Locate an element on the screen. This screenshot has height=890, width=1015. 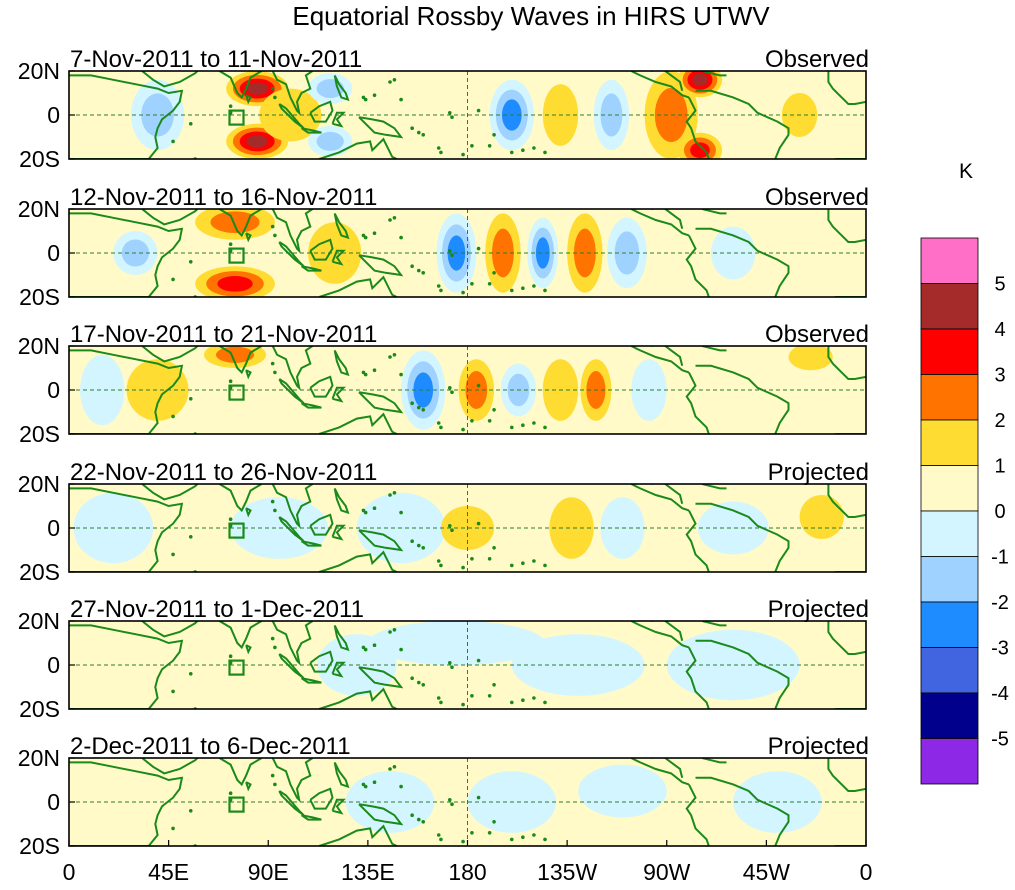
lon-tick-label: 45E is located at coordinates (168, 872).